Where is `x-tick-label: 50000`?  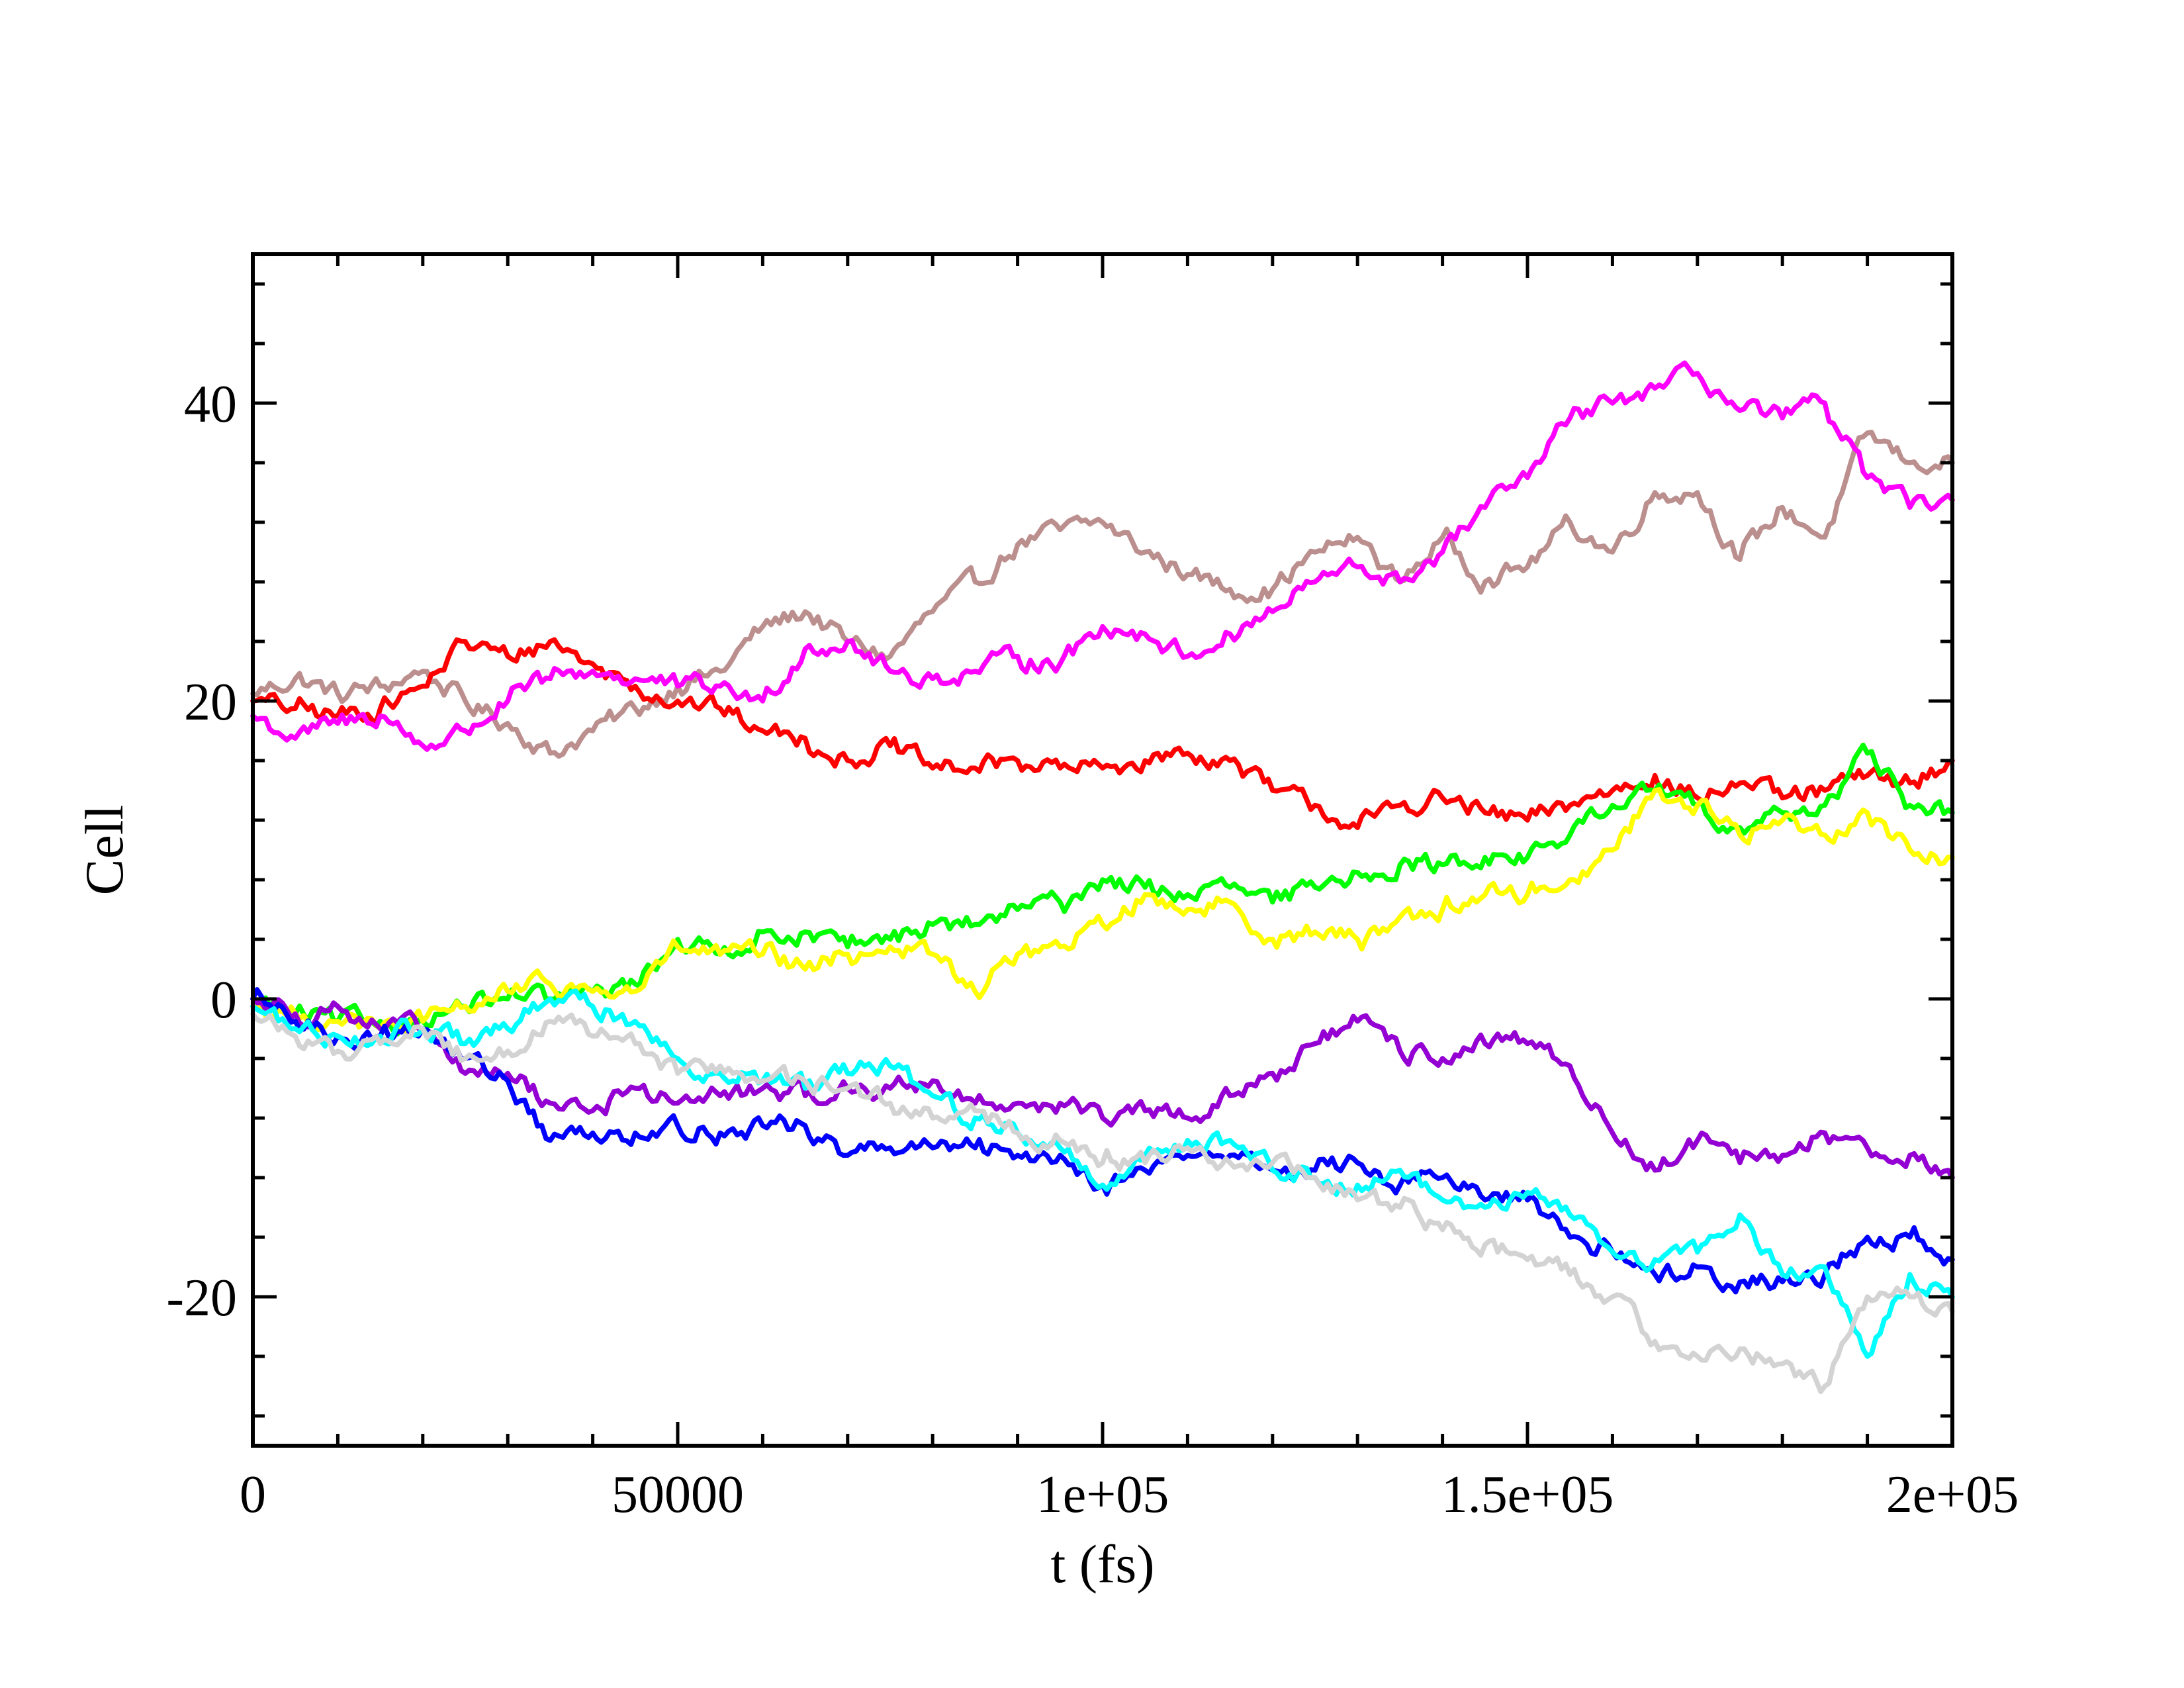 x-tick-label: 50000 is located at coordinates (678, 1495).